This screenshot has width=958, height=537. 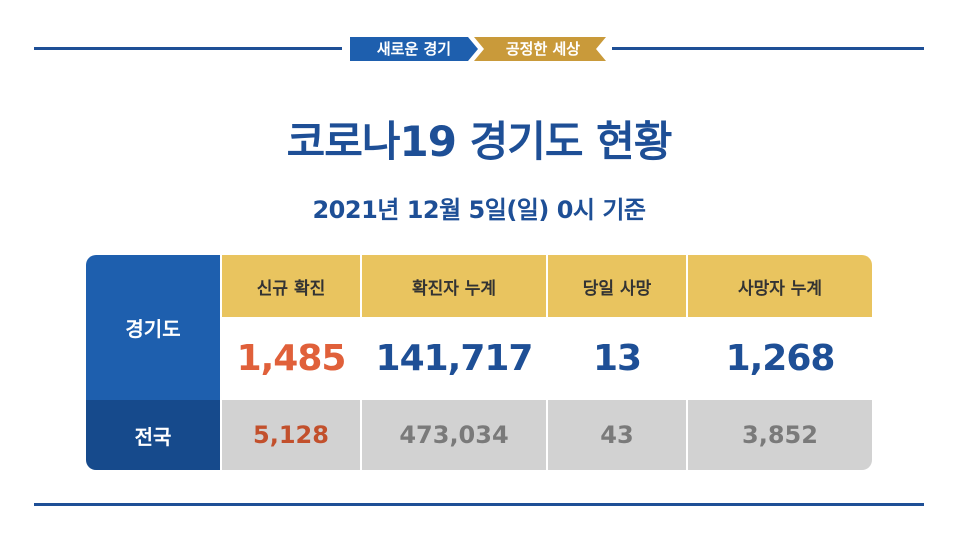 What do you see at coordinates (617, 358) in the screenshot?
I see `gyeonggi-daily-deaths: 13` at bounding box center [617, 358].